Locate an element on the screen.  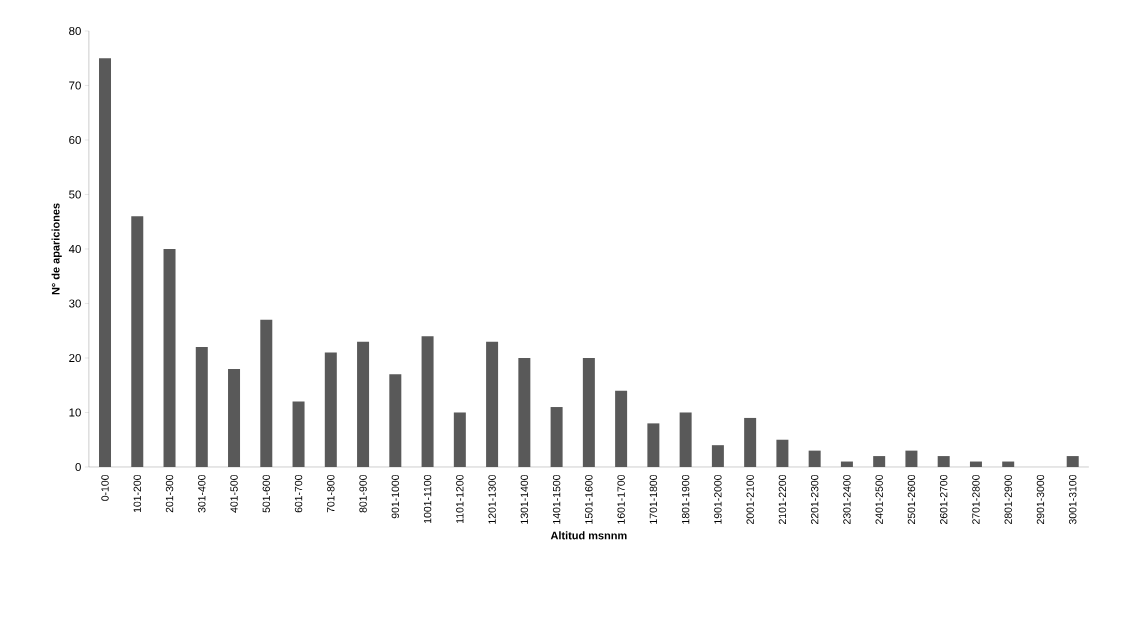
x-tick-label: 2401-2500 is located at coordinates (879, 499).